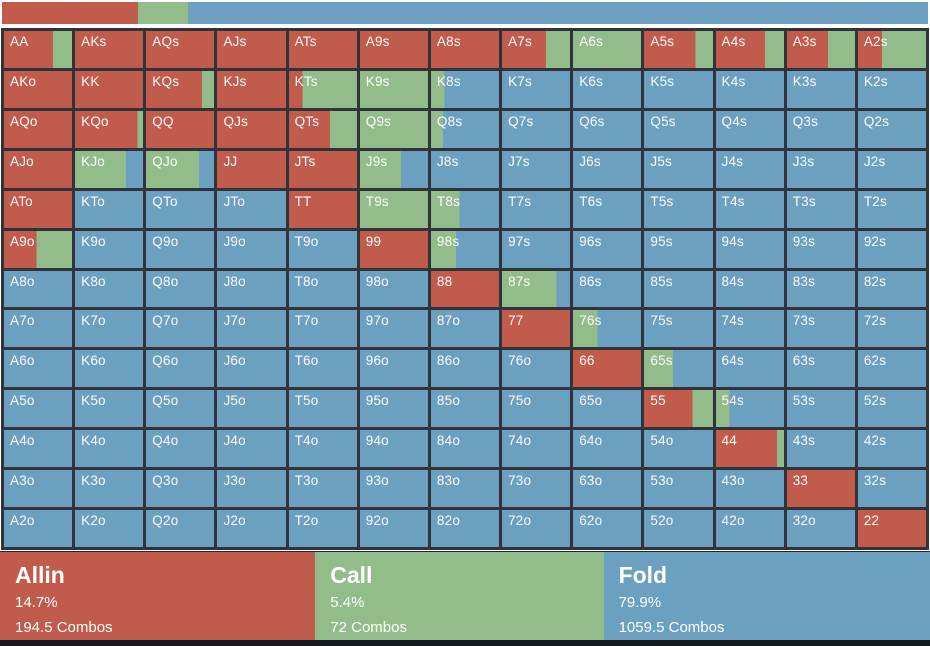 This screenshot has height=646, width=930. Describe the element at coordinates (678, 449) in the screenshot. I see `range-cell-54o: 54o` at that location.